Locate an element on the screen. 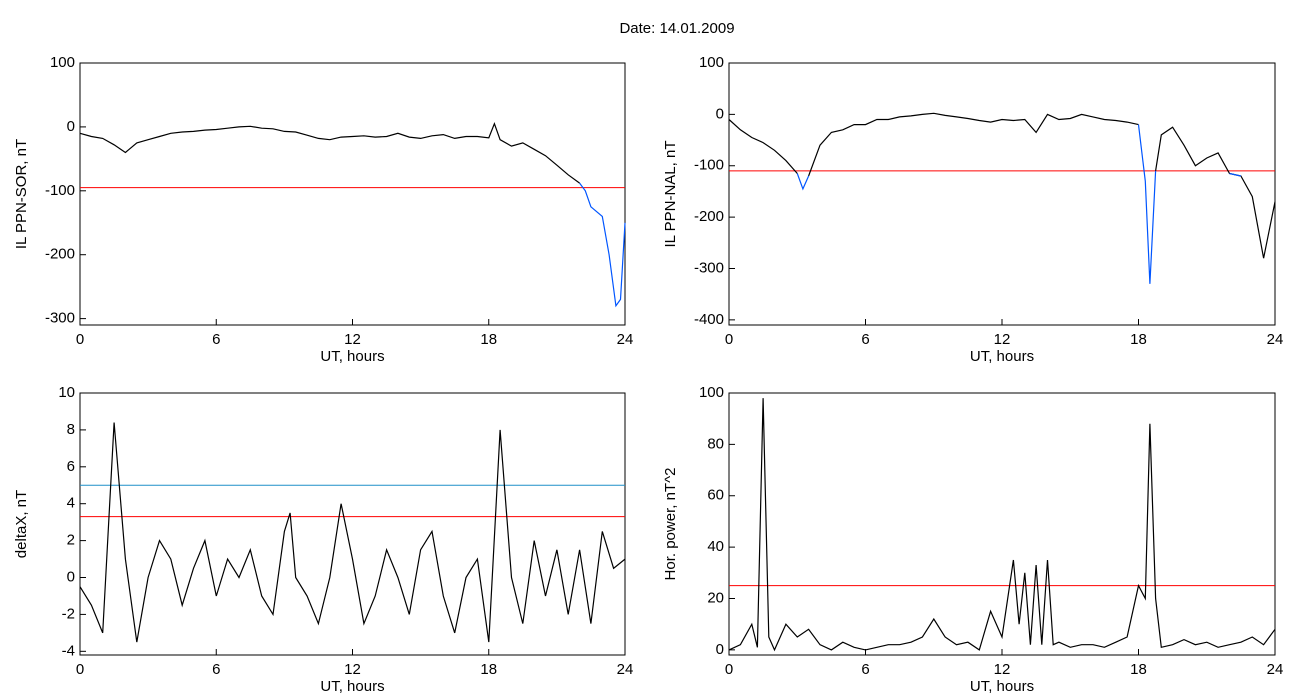 Image resolution: width=1300 pixels, height=700 pixels. y-tick-label: 8 is located at coordinates (71, 429).